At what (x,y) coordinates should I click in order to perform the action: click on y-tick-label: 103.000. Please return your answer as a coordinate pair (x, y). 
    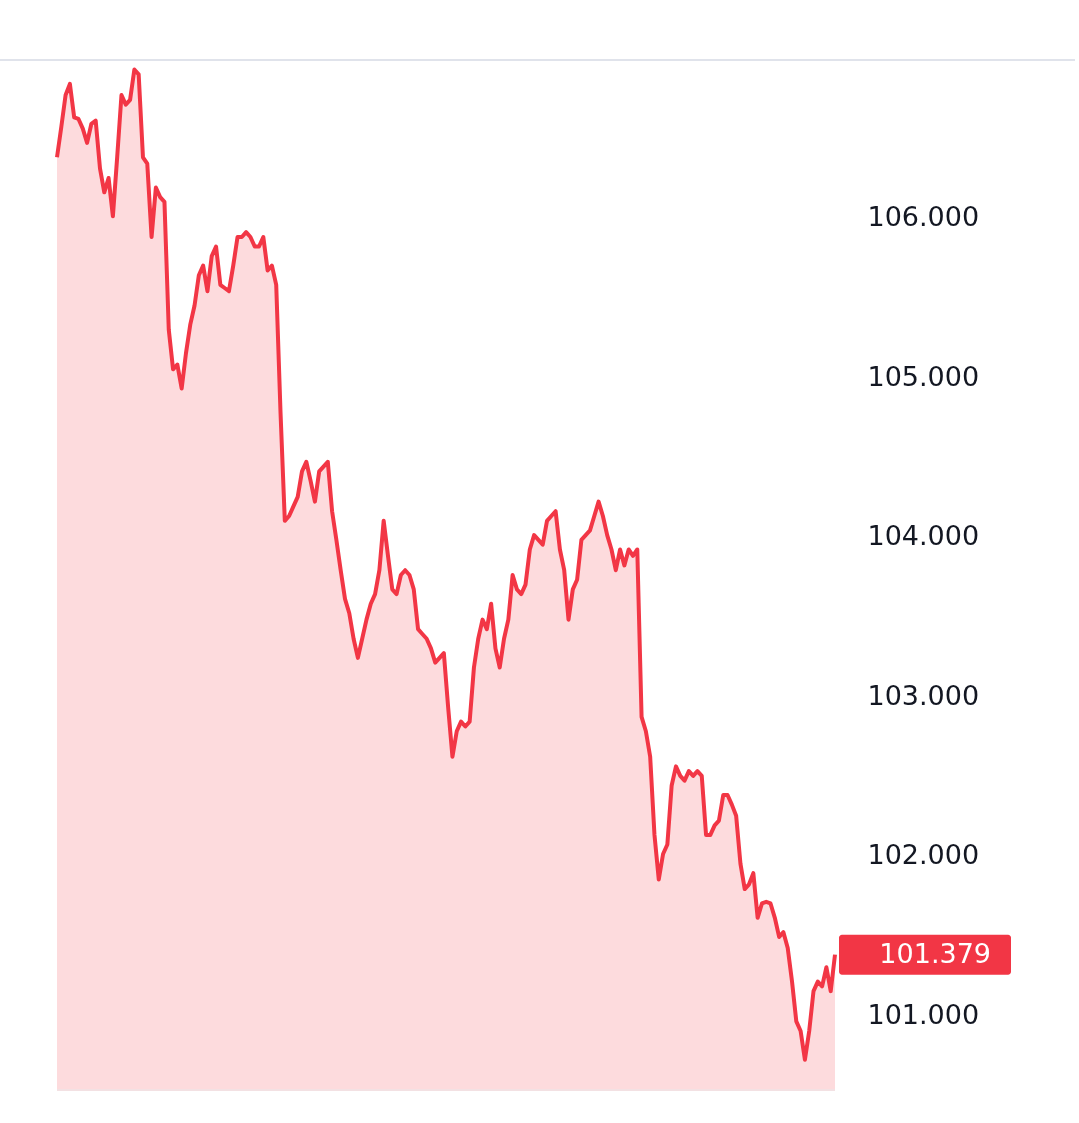
    Looking at the image, I should click on (923, 695).